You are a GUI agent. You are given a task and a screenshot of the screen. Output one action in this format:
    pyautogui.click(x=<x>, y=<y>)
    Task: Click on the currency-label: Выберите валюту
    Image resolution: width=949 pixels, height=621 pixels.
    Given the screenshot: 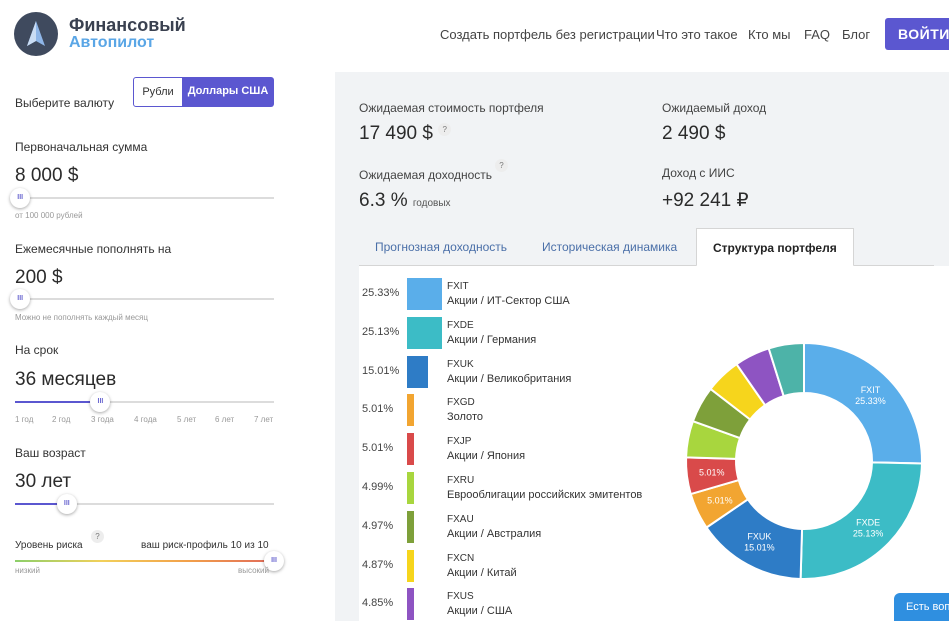 What is the action you would take?
    pyautogui.click(x=65, y=103)
    